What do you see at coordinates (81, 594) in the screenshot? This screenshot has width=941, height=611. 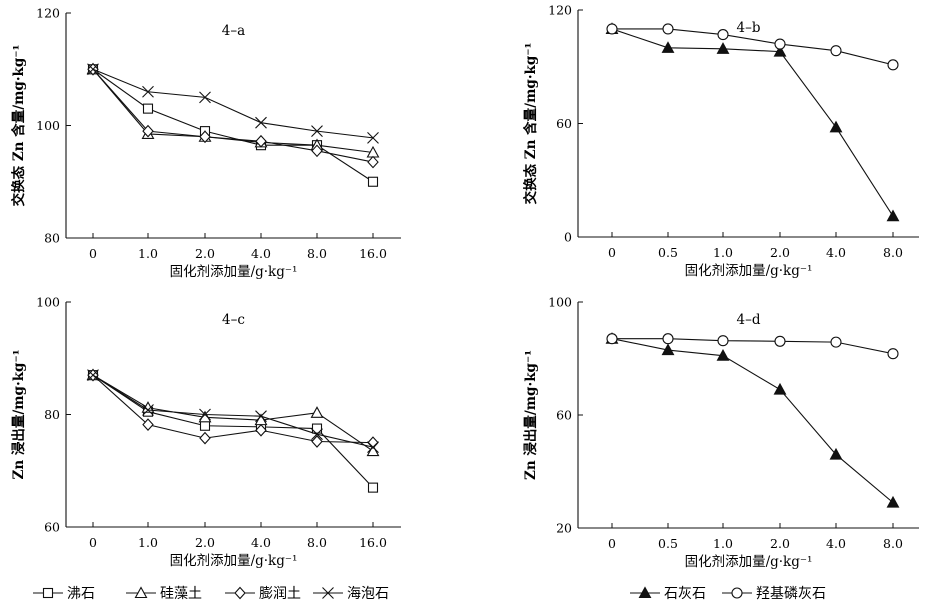 I see `legend-label: 沸石` at bounding box center [81, 594].